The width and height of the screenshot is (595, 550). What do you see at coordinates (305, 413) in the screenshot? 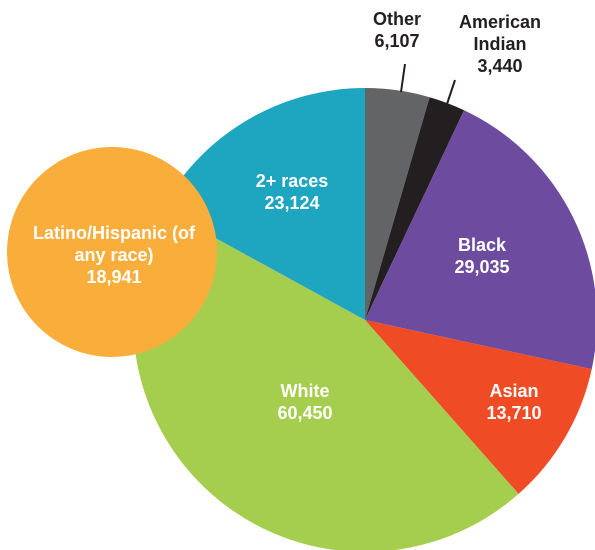
I see `label-value: 60,450` at bounding box center [305, 413].